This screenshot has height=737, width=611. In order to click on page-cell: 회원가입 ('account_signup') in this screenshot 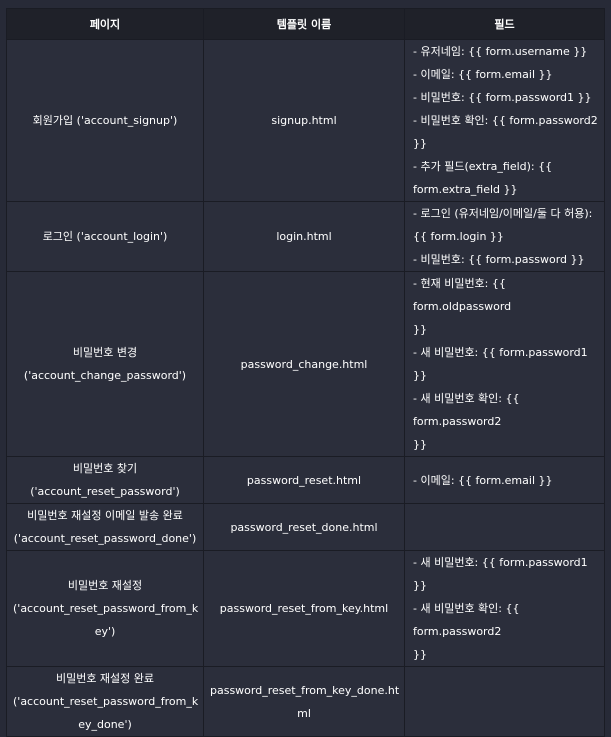, I will do `click(105, 120)`.